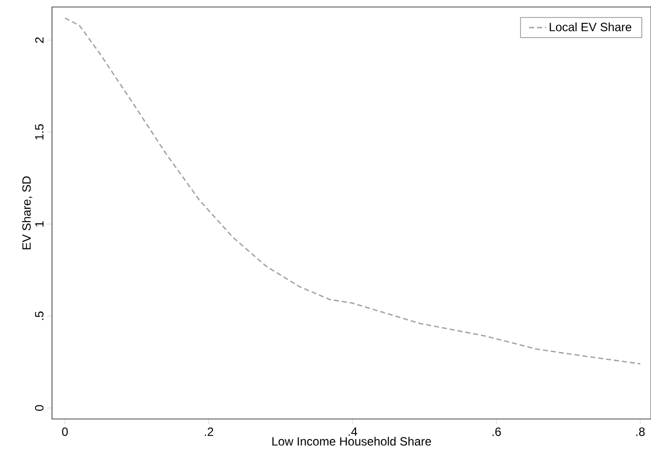 This screenshot has height=465, width=651. Describe the element at coordinates (39, 408) in the screenshot. I see `y-tick-label: 0` at that location.